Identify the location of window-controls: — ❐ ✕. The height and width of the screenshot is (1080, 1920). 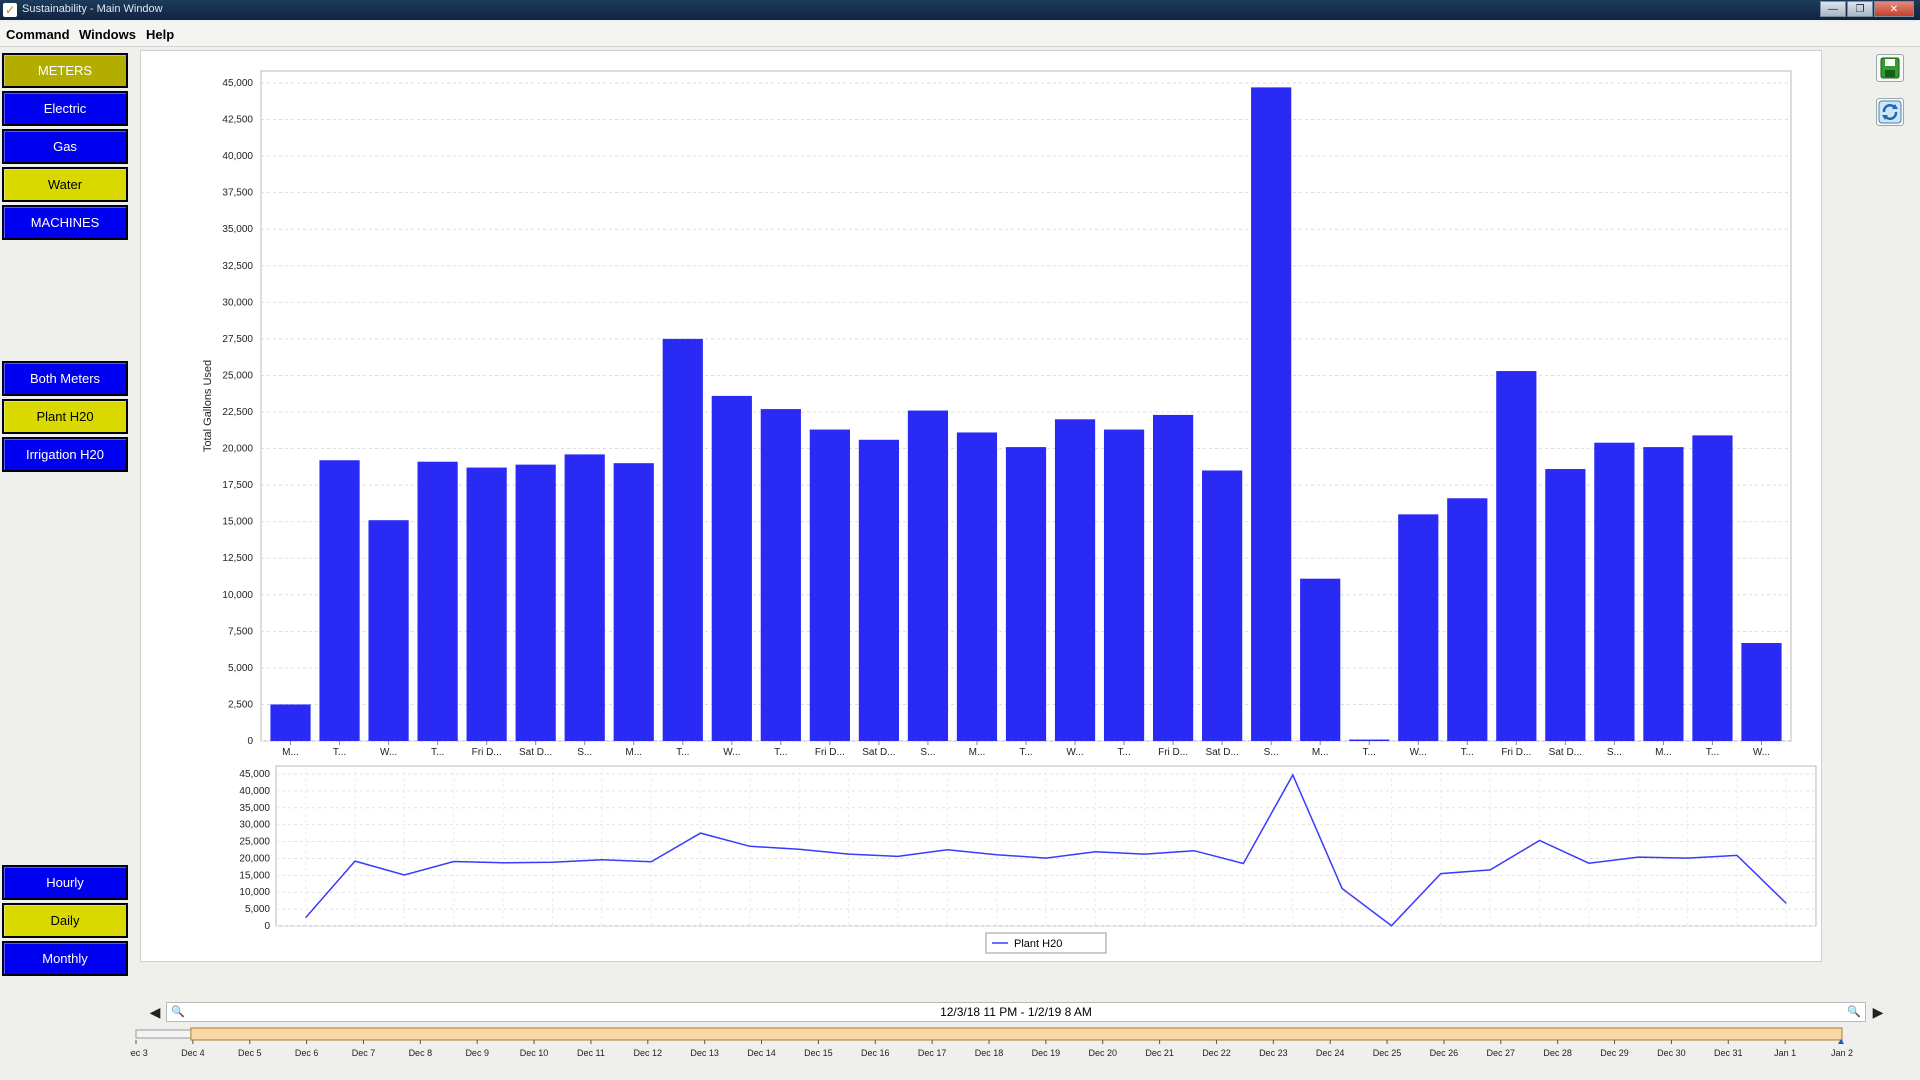
(1867, 9).